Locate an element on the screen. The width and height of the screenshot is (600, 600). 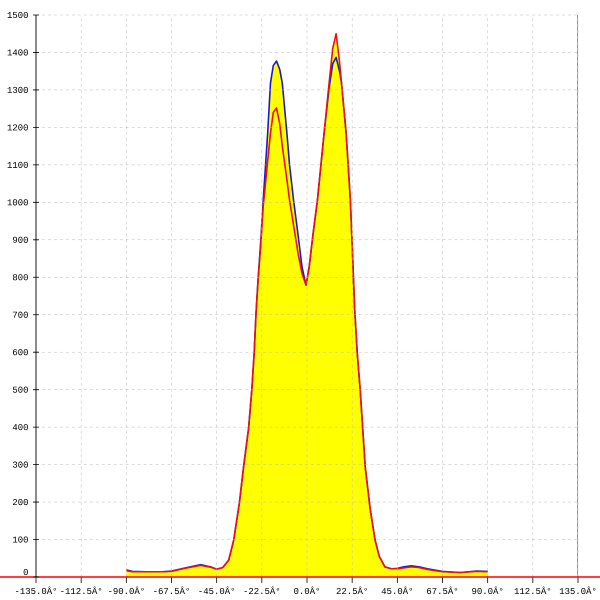
y-tick-label: 700 is located at coordinates (20, 315).